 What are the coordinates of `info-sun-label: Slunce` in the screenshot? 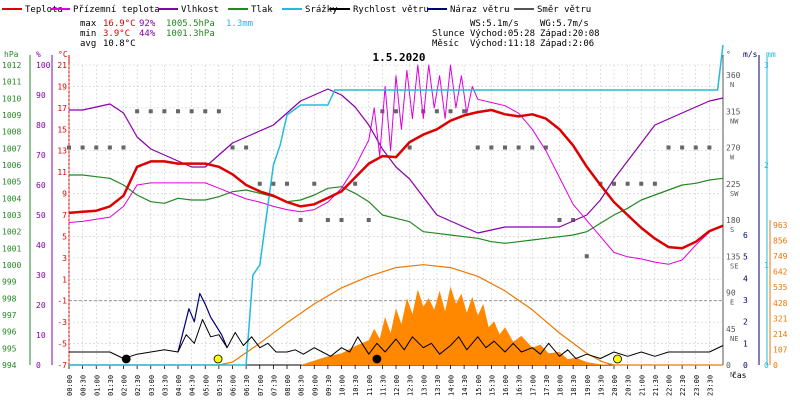 It's located at (448, 34).